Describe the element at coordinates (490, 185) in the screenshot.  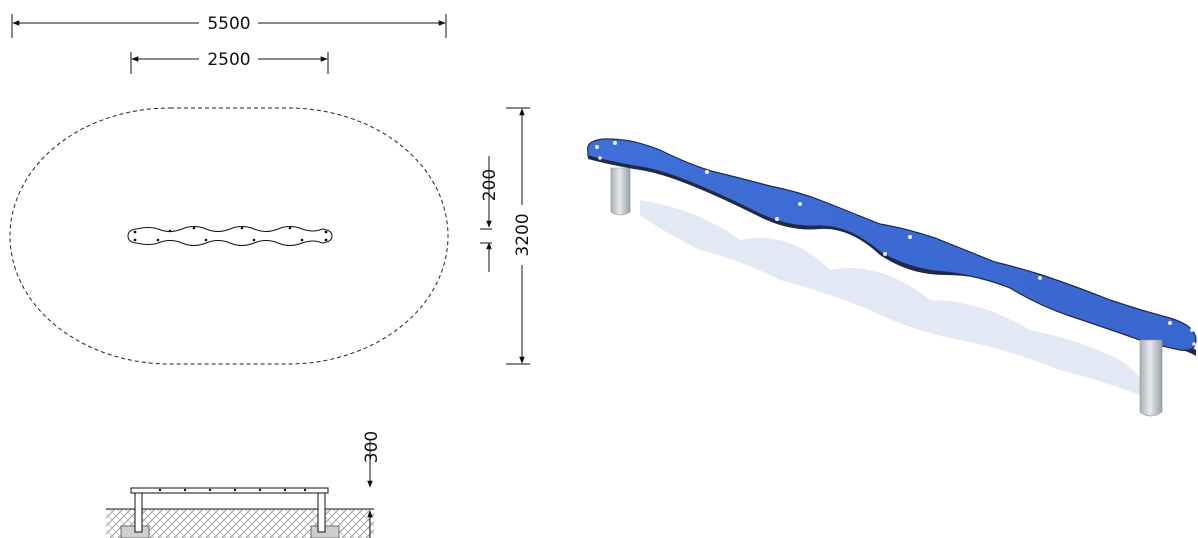
I see `beam-width-label: 200` at that location.